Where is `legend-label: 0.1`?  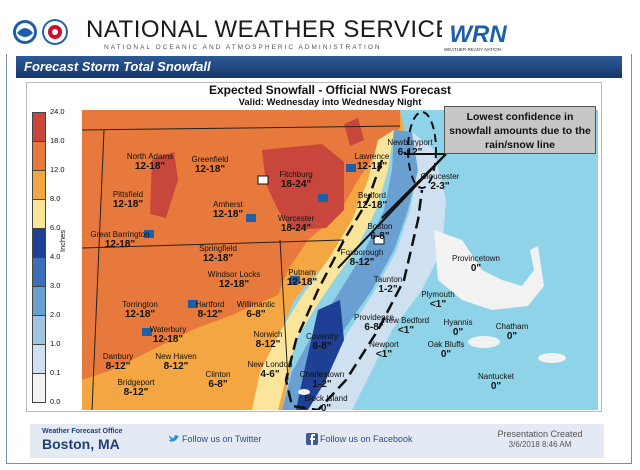 legend-label: 0.1 is located at coordinates (55, 372).